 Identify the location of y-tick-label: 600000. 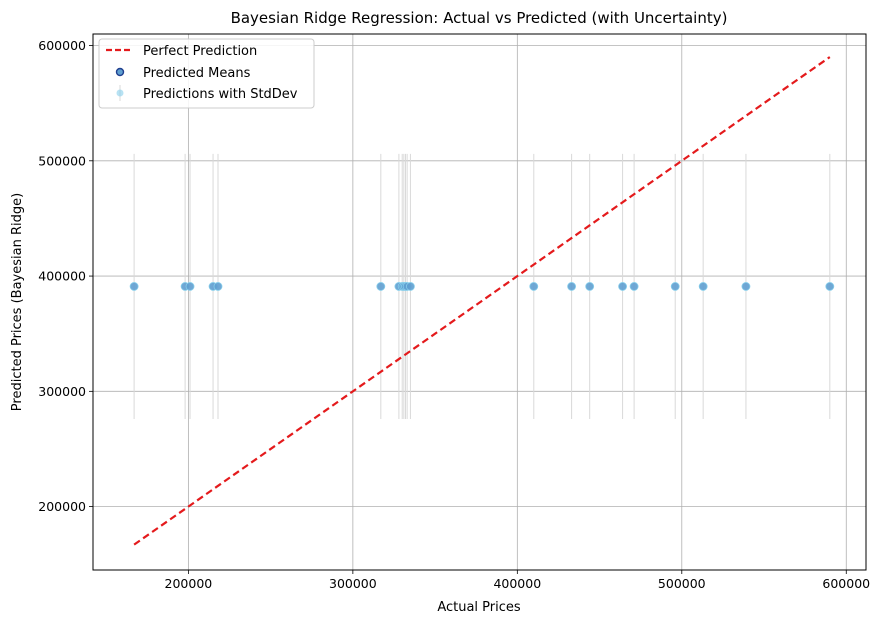
(62, 45).